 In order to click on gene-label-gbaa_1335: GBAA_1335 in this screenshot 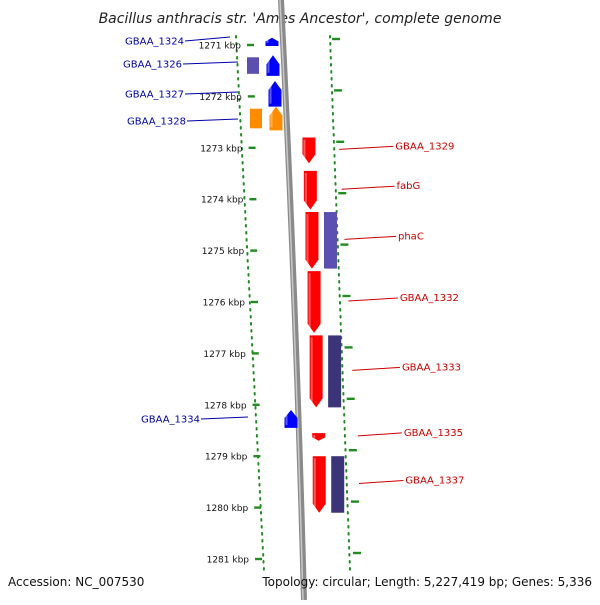, I will do `click(433, 433)`.